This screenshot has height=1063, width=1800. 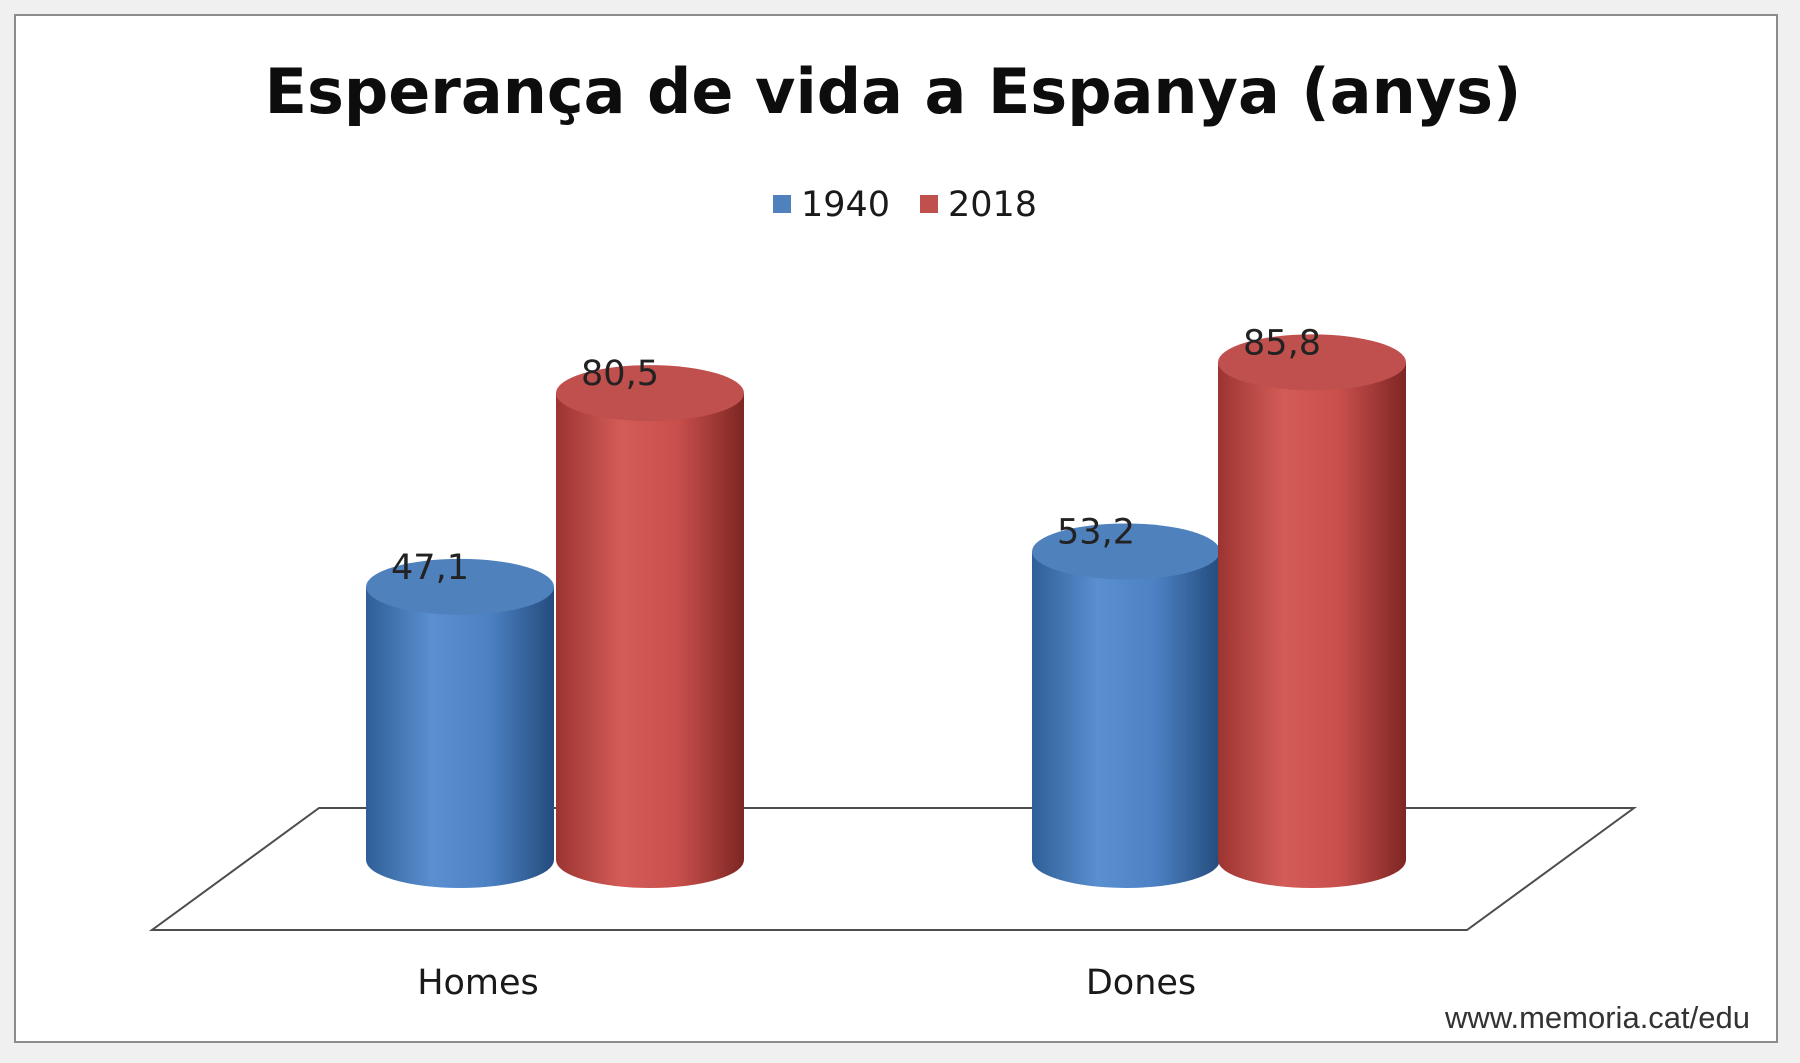 I want to click on bar-top-homes-2018, so click(x=650, y=393).